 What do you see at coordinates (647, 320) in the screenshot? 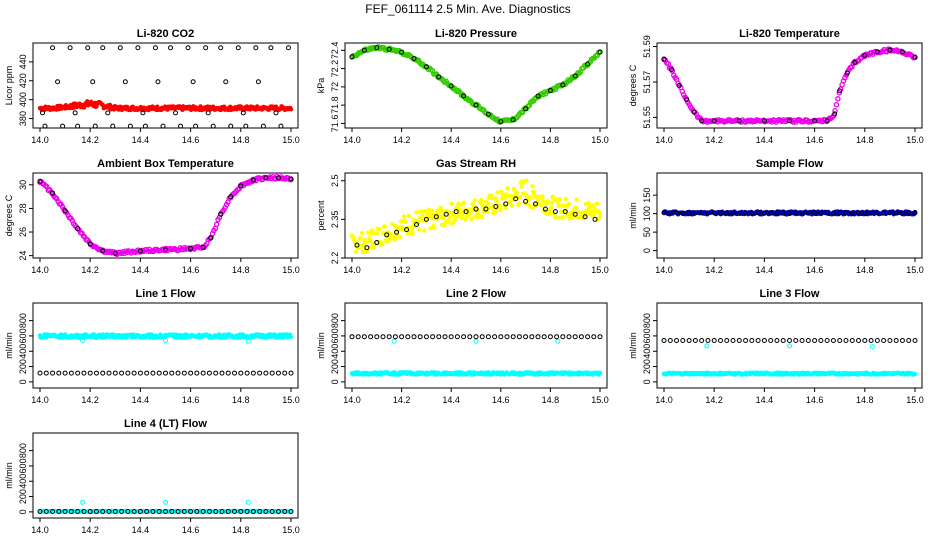
I see `y-tick-label: 800` at bounding box center [647, 320].